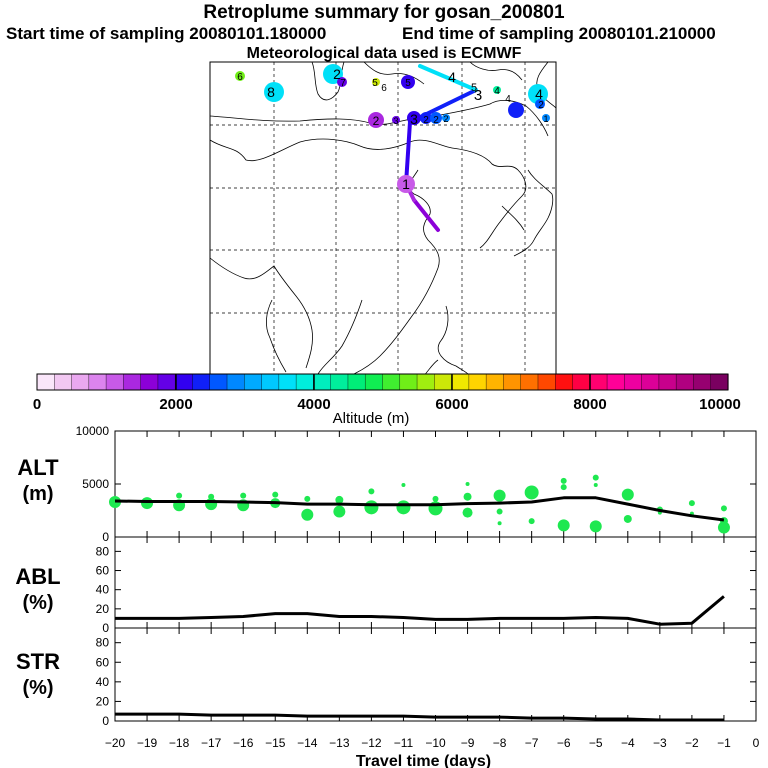  Describe the element at coordinates (500, 743) in the screenshot. I see `x-tick-label: −8` at that location.